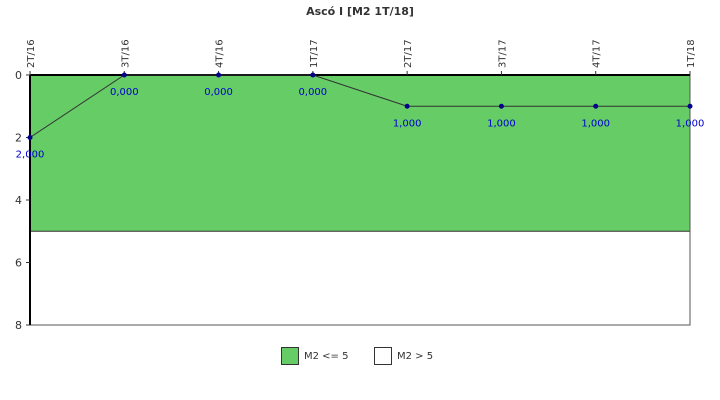 The width and height of the screenshot is (720, 400). I want to click on legend-item-band-0: M2 <= 5, so click(314, 356).